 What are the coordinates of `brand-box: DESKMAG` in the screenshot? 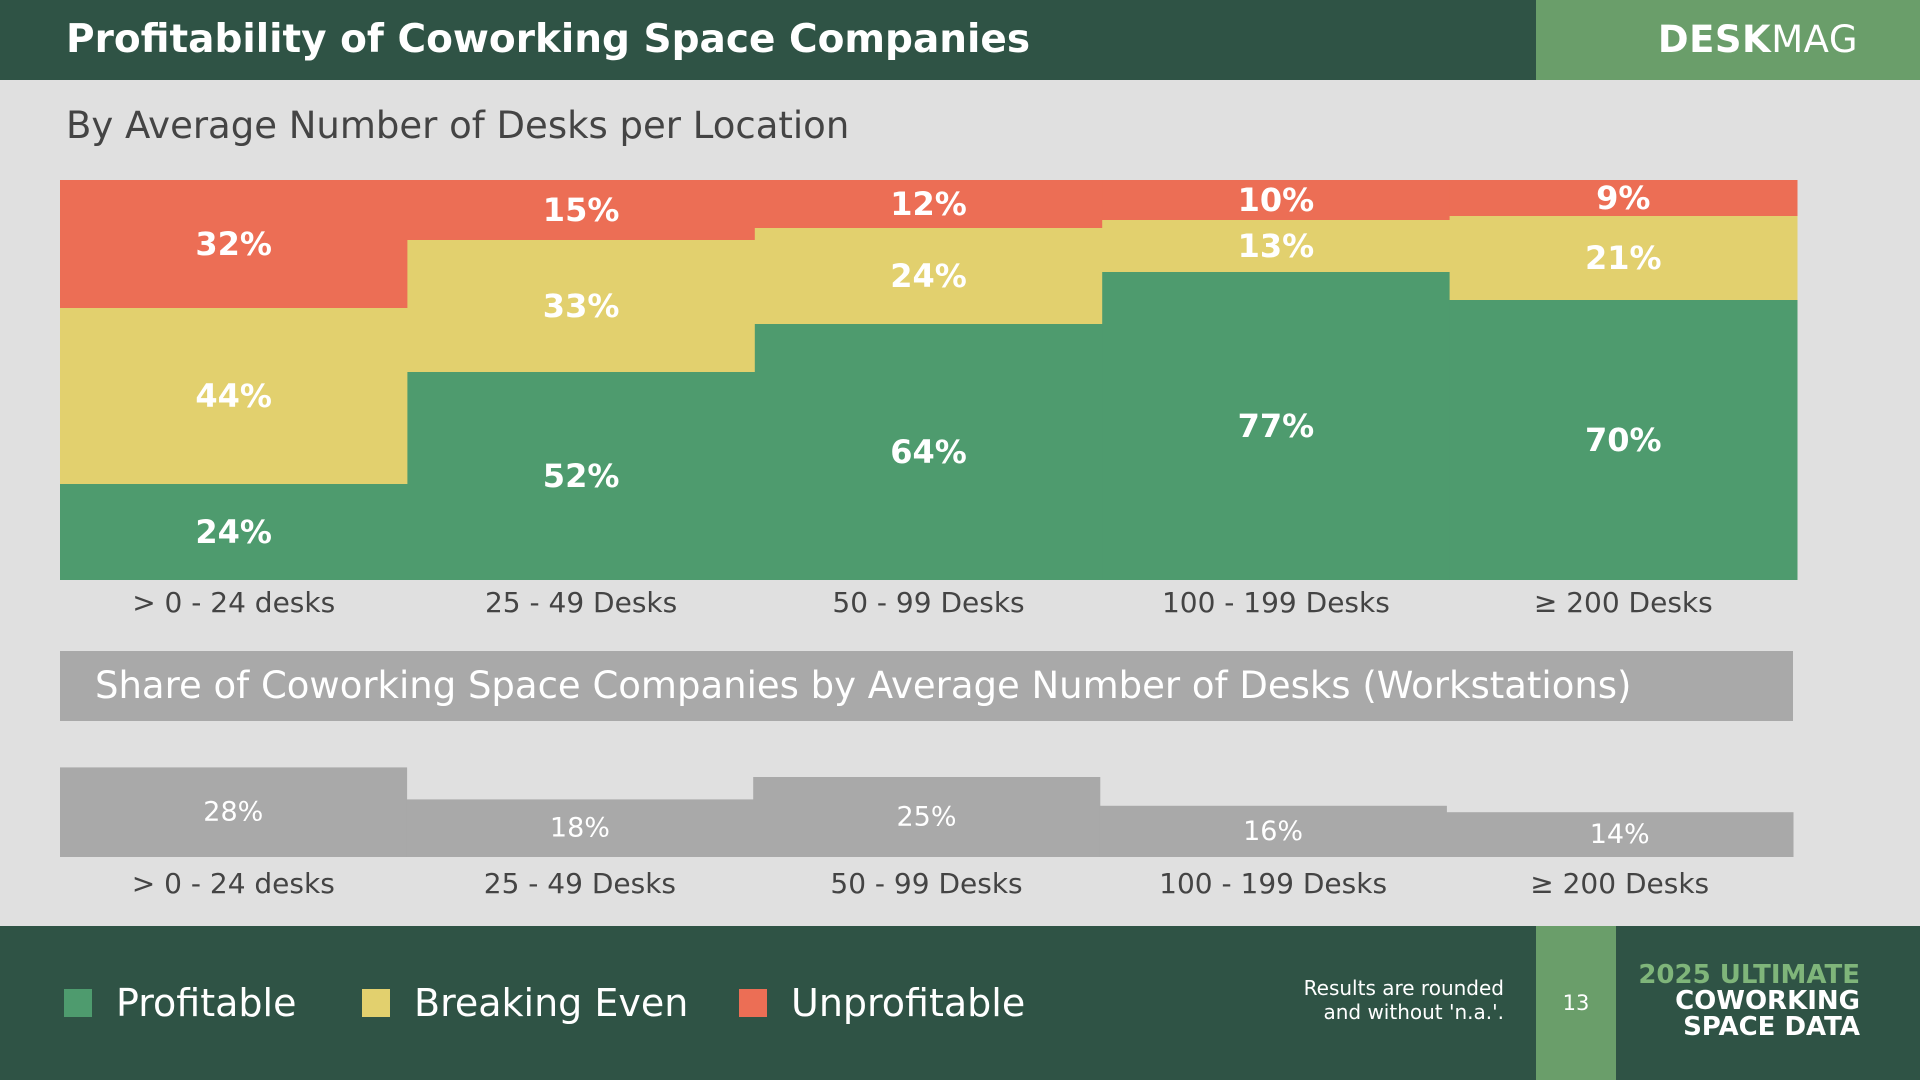 It's located at (1728, 40).